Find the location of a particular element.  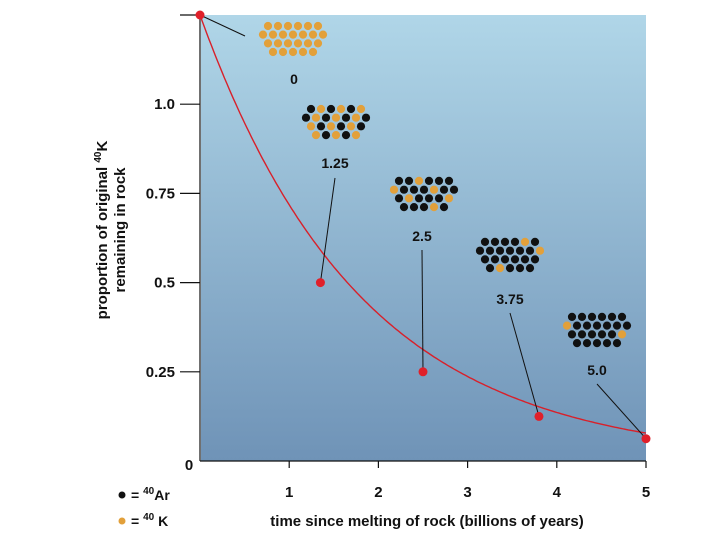

x-tick-label-2: 3 is located at coordinates (467, 492).